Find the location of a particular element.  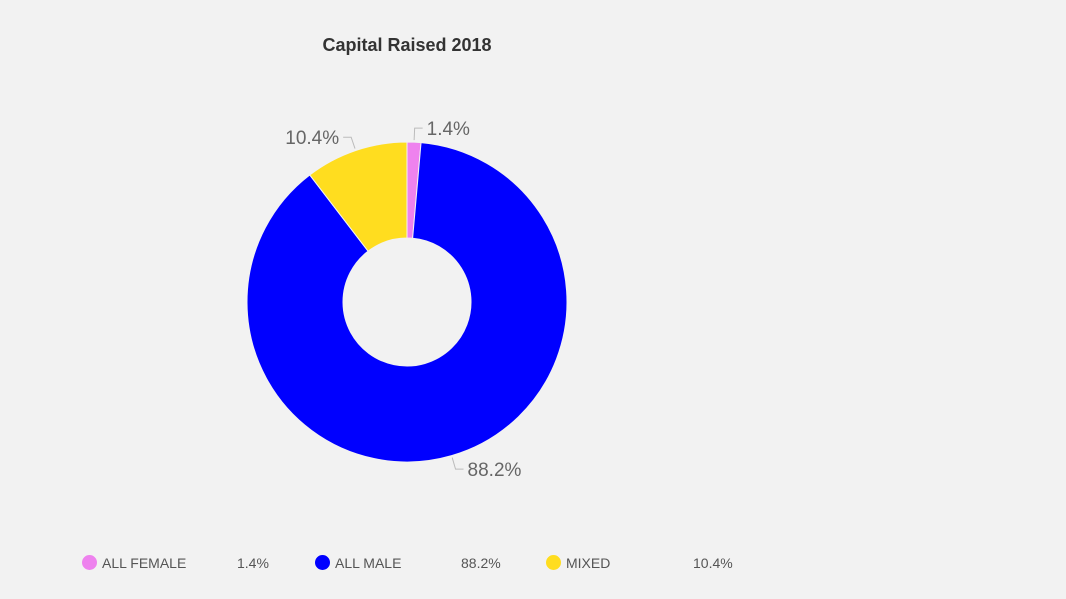

data-label-all-male: 88.2% is located at coordinates (495, 470).